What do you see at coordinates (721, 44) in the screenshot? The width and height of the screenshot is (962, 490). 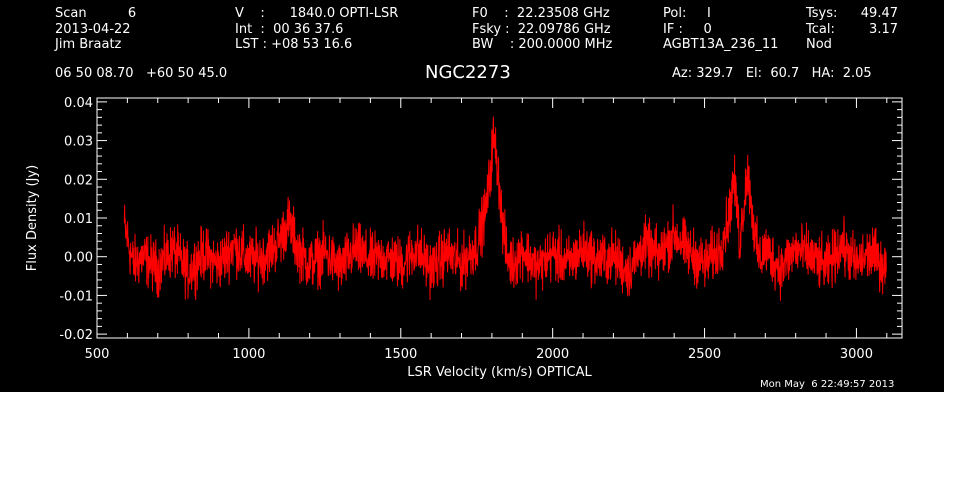 I see `project-line: AGBT13A_236_11` at bounding box center [721, 44].